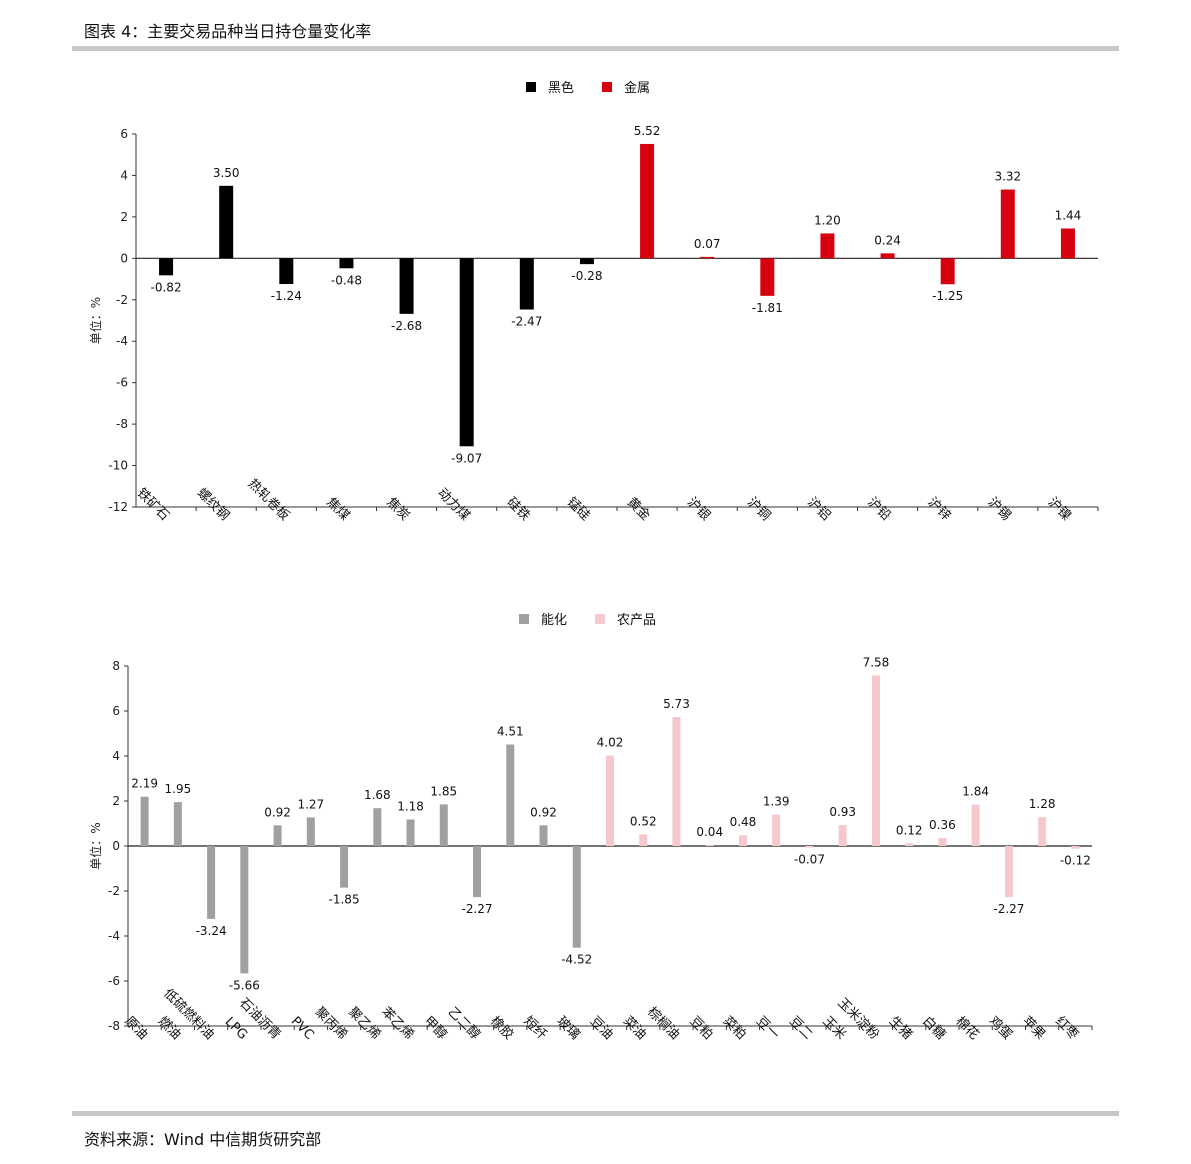 Image resolution: width=1191 pixels, height=1164 pixels. What do you see at coordinates (707, 244) in the screenshot?
I see `data-label: 0.07` at bounding box center [707, 244].